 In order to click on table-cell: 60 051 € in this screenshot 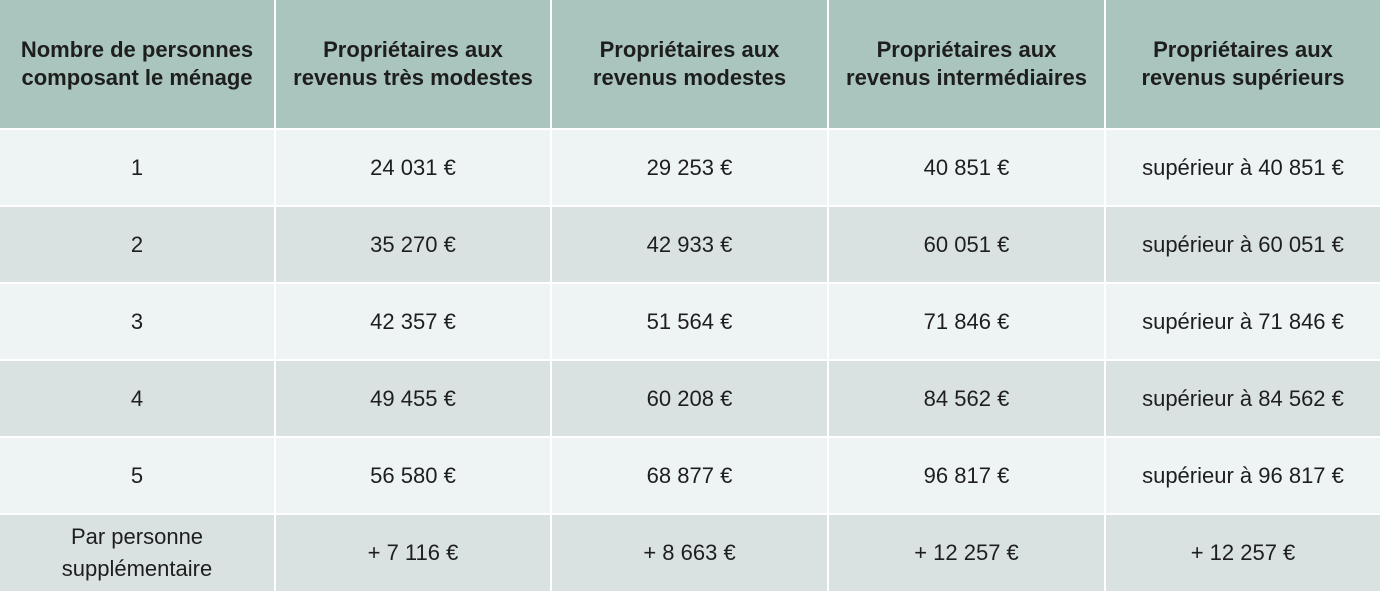, I will do `click(966, 244)`.